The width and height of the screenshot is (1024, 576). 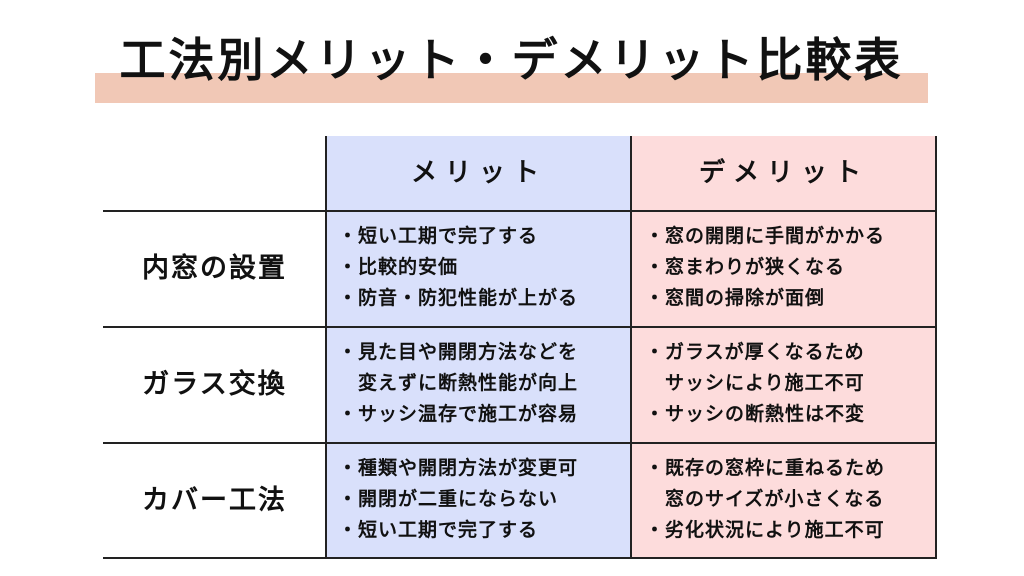 I want to click on list-item: ・劣化状況により施工不可, so click(x=765, y=530).